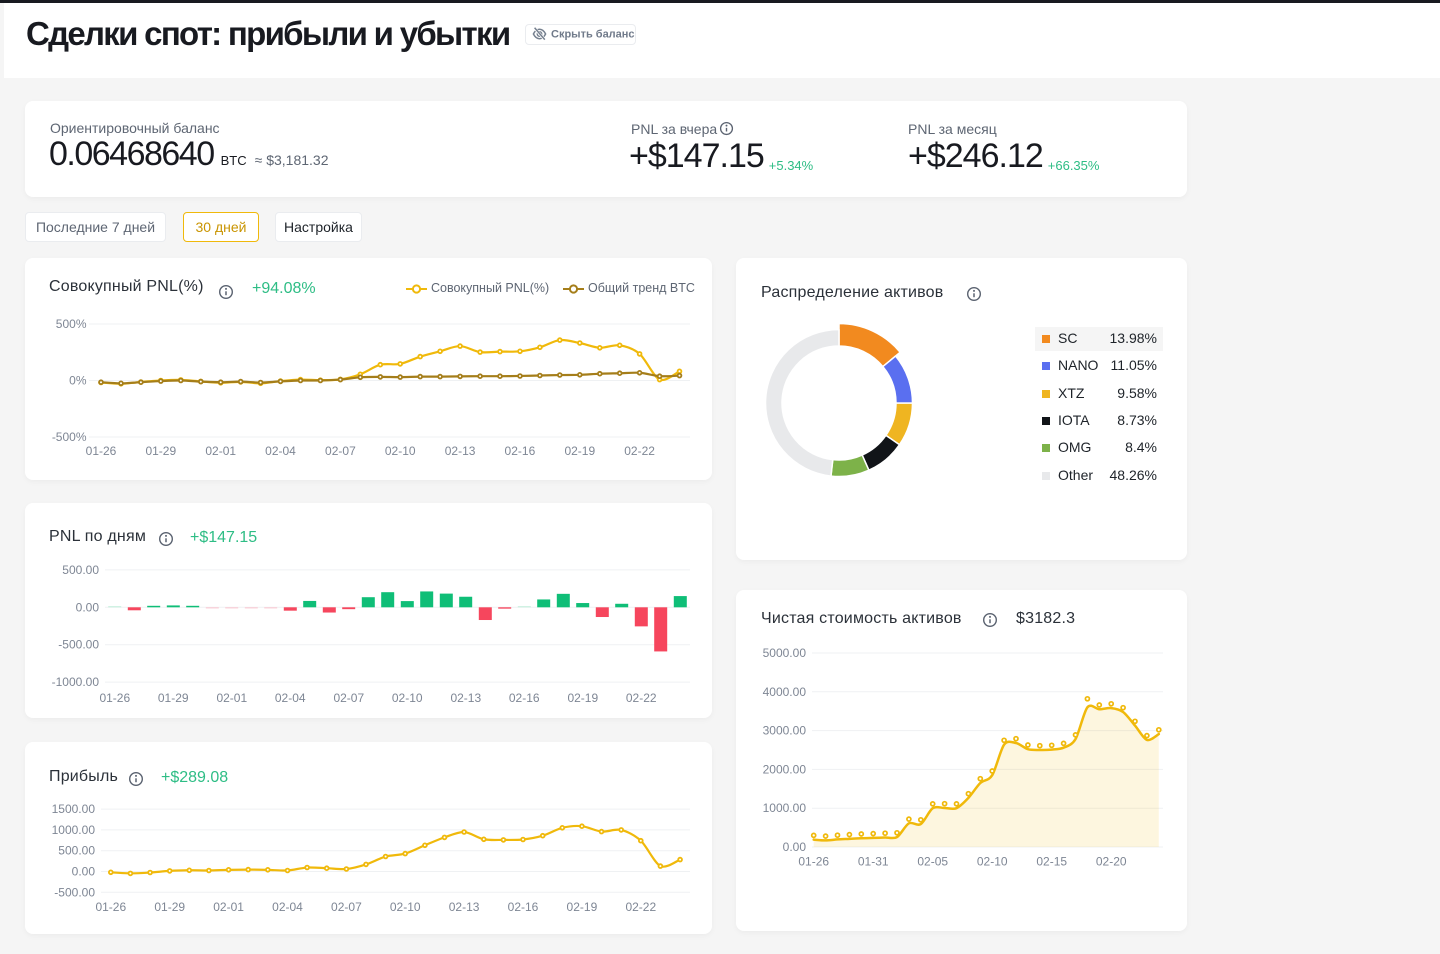  I want to click on svg-text: 02-05, so click(932, 862).